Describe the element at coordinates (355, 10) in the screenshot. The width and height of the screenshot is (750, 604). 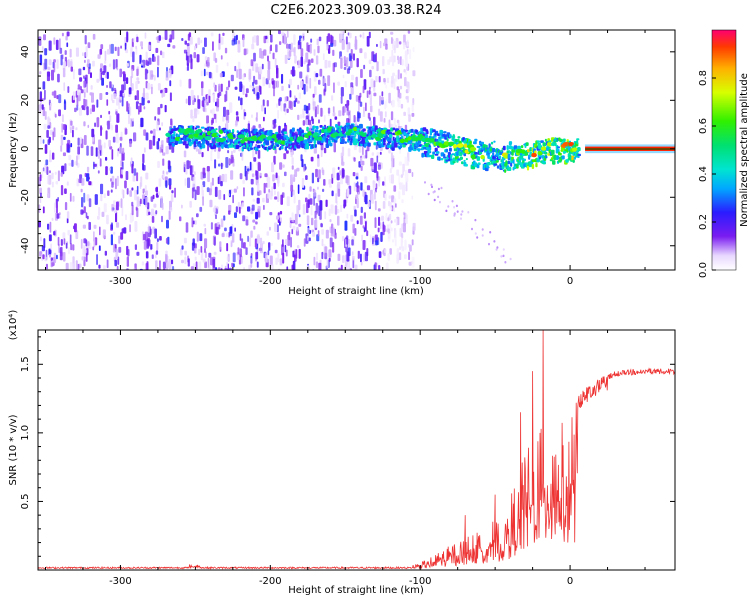
I see `figure-title: C2E6.2023.309.03.38.R24` at that location.